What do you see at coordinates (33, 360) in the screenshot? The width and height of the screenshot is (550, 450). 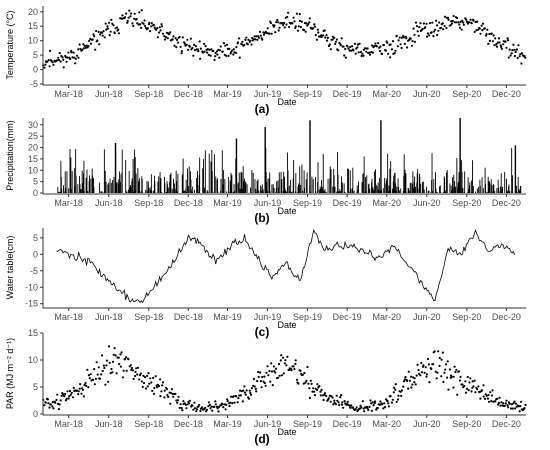 I see `y-tick-label: 10` at bounding box center [33, 360].